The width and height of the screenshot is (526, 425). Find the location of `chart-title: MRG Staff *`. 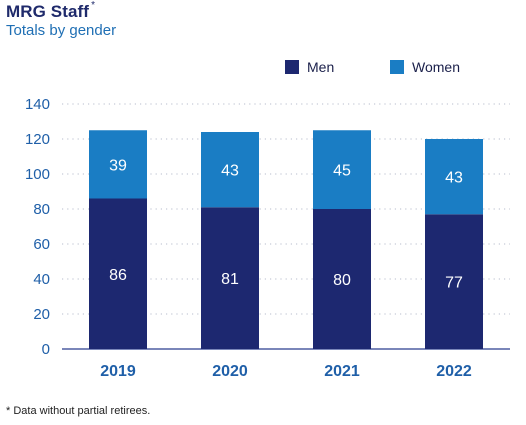

chart-title: MRG Staff * is located at coordinates (51, 11).